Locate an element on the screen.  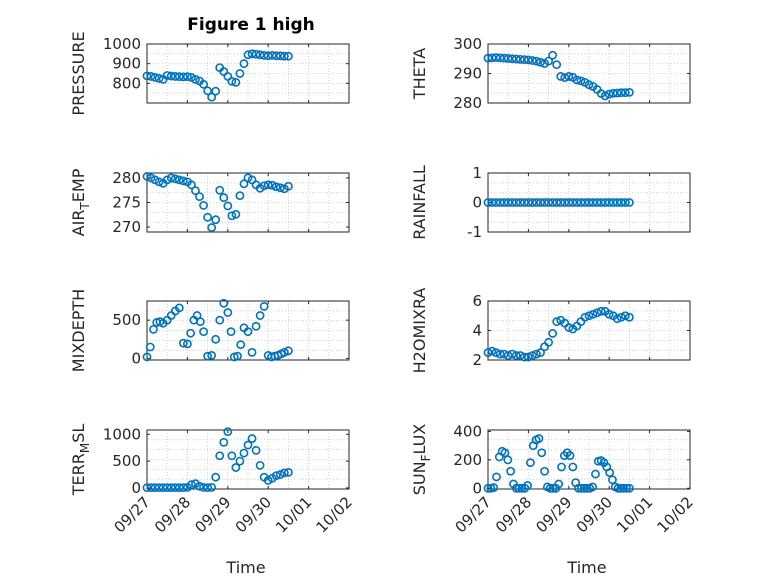
mixdepth-axes-box is located at coordinates (248, 330).